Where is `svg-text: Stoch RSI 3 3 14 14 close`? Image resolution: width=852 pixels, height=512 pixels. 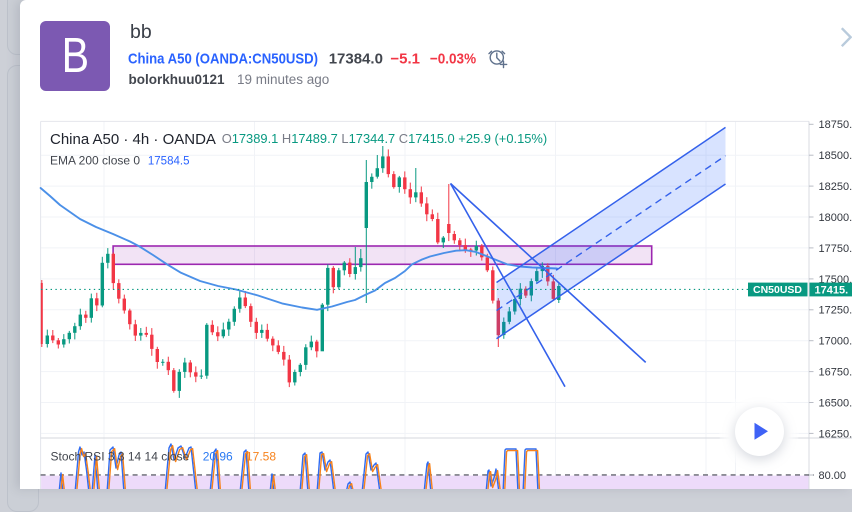
svg-text: Stoch RSI 3 3 14 14 close is located at coordinates (120, 457).